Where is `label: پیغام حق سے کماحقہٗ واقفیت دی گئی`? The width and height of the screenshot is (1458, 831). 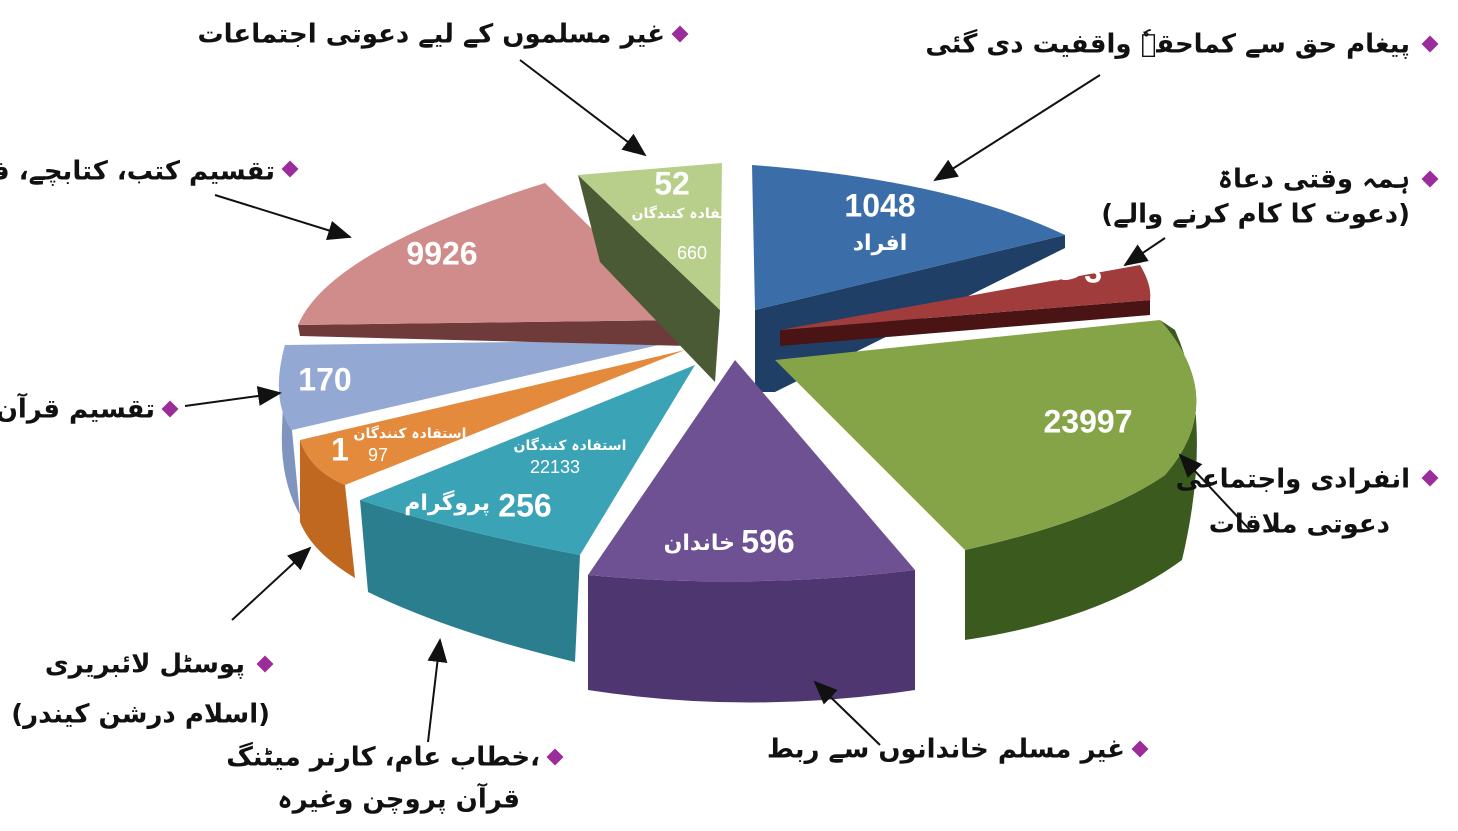
label: پیغام حق سے کماحقہٗ واقفیت دی گئی is located at coordinates (1167, 44).